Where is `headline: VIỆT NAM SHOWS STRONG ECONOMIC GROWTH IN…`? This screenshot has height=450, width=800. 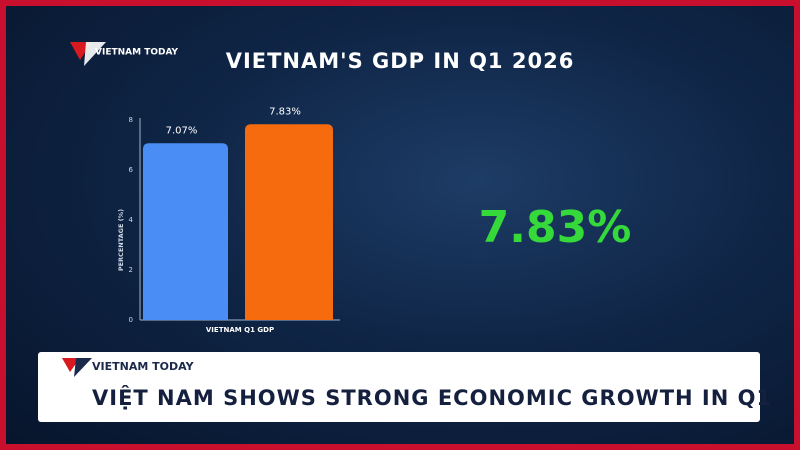 headline: VIỆT NAM SHOWS STRONG ECONOMIC GROWTH IN… is located at coordinates (432, 397).